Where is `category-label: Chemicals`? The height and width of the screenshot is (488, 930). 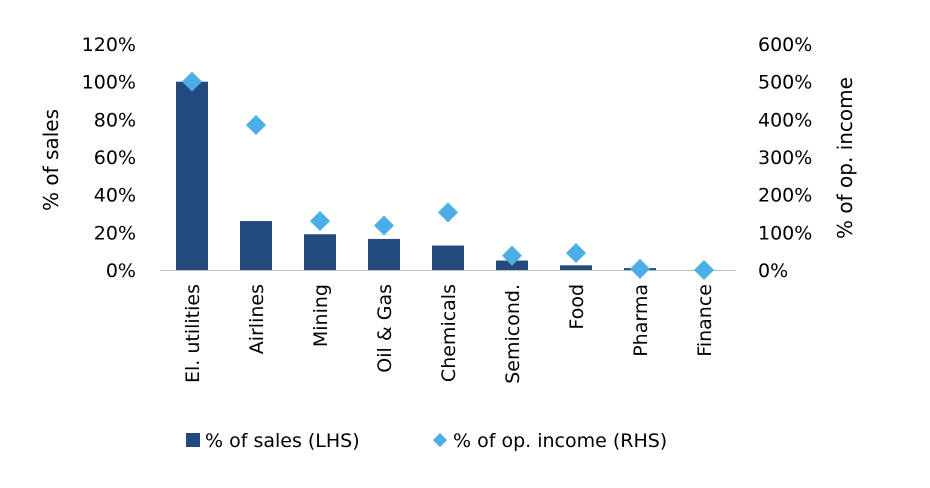 category-label: Chemicals is located at coordinates (449, 333).